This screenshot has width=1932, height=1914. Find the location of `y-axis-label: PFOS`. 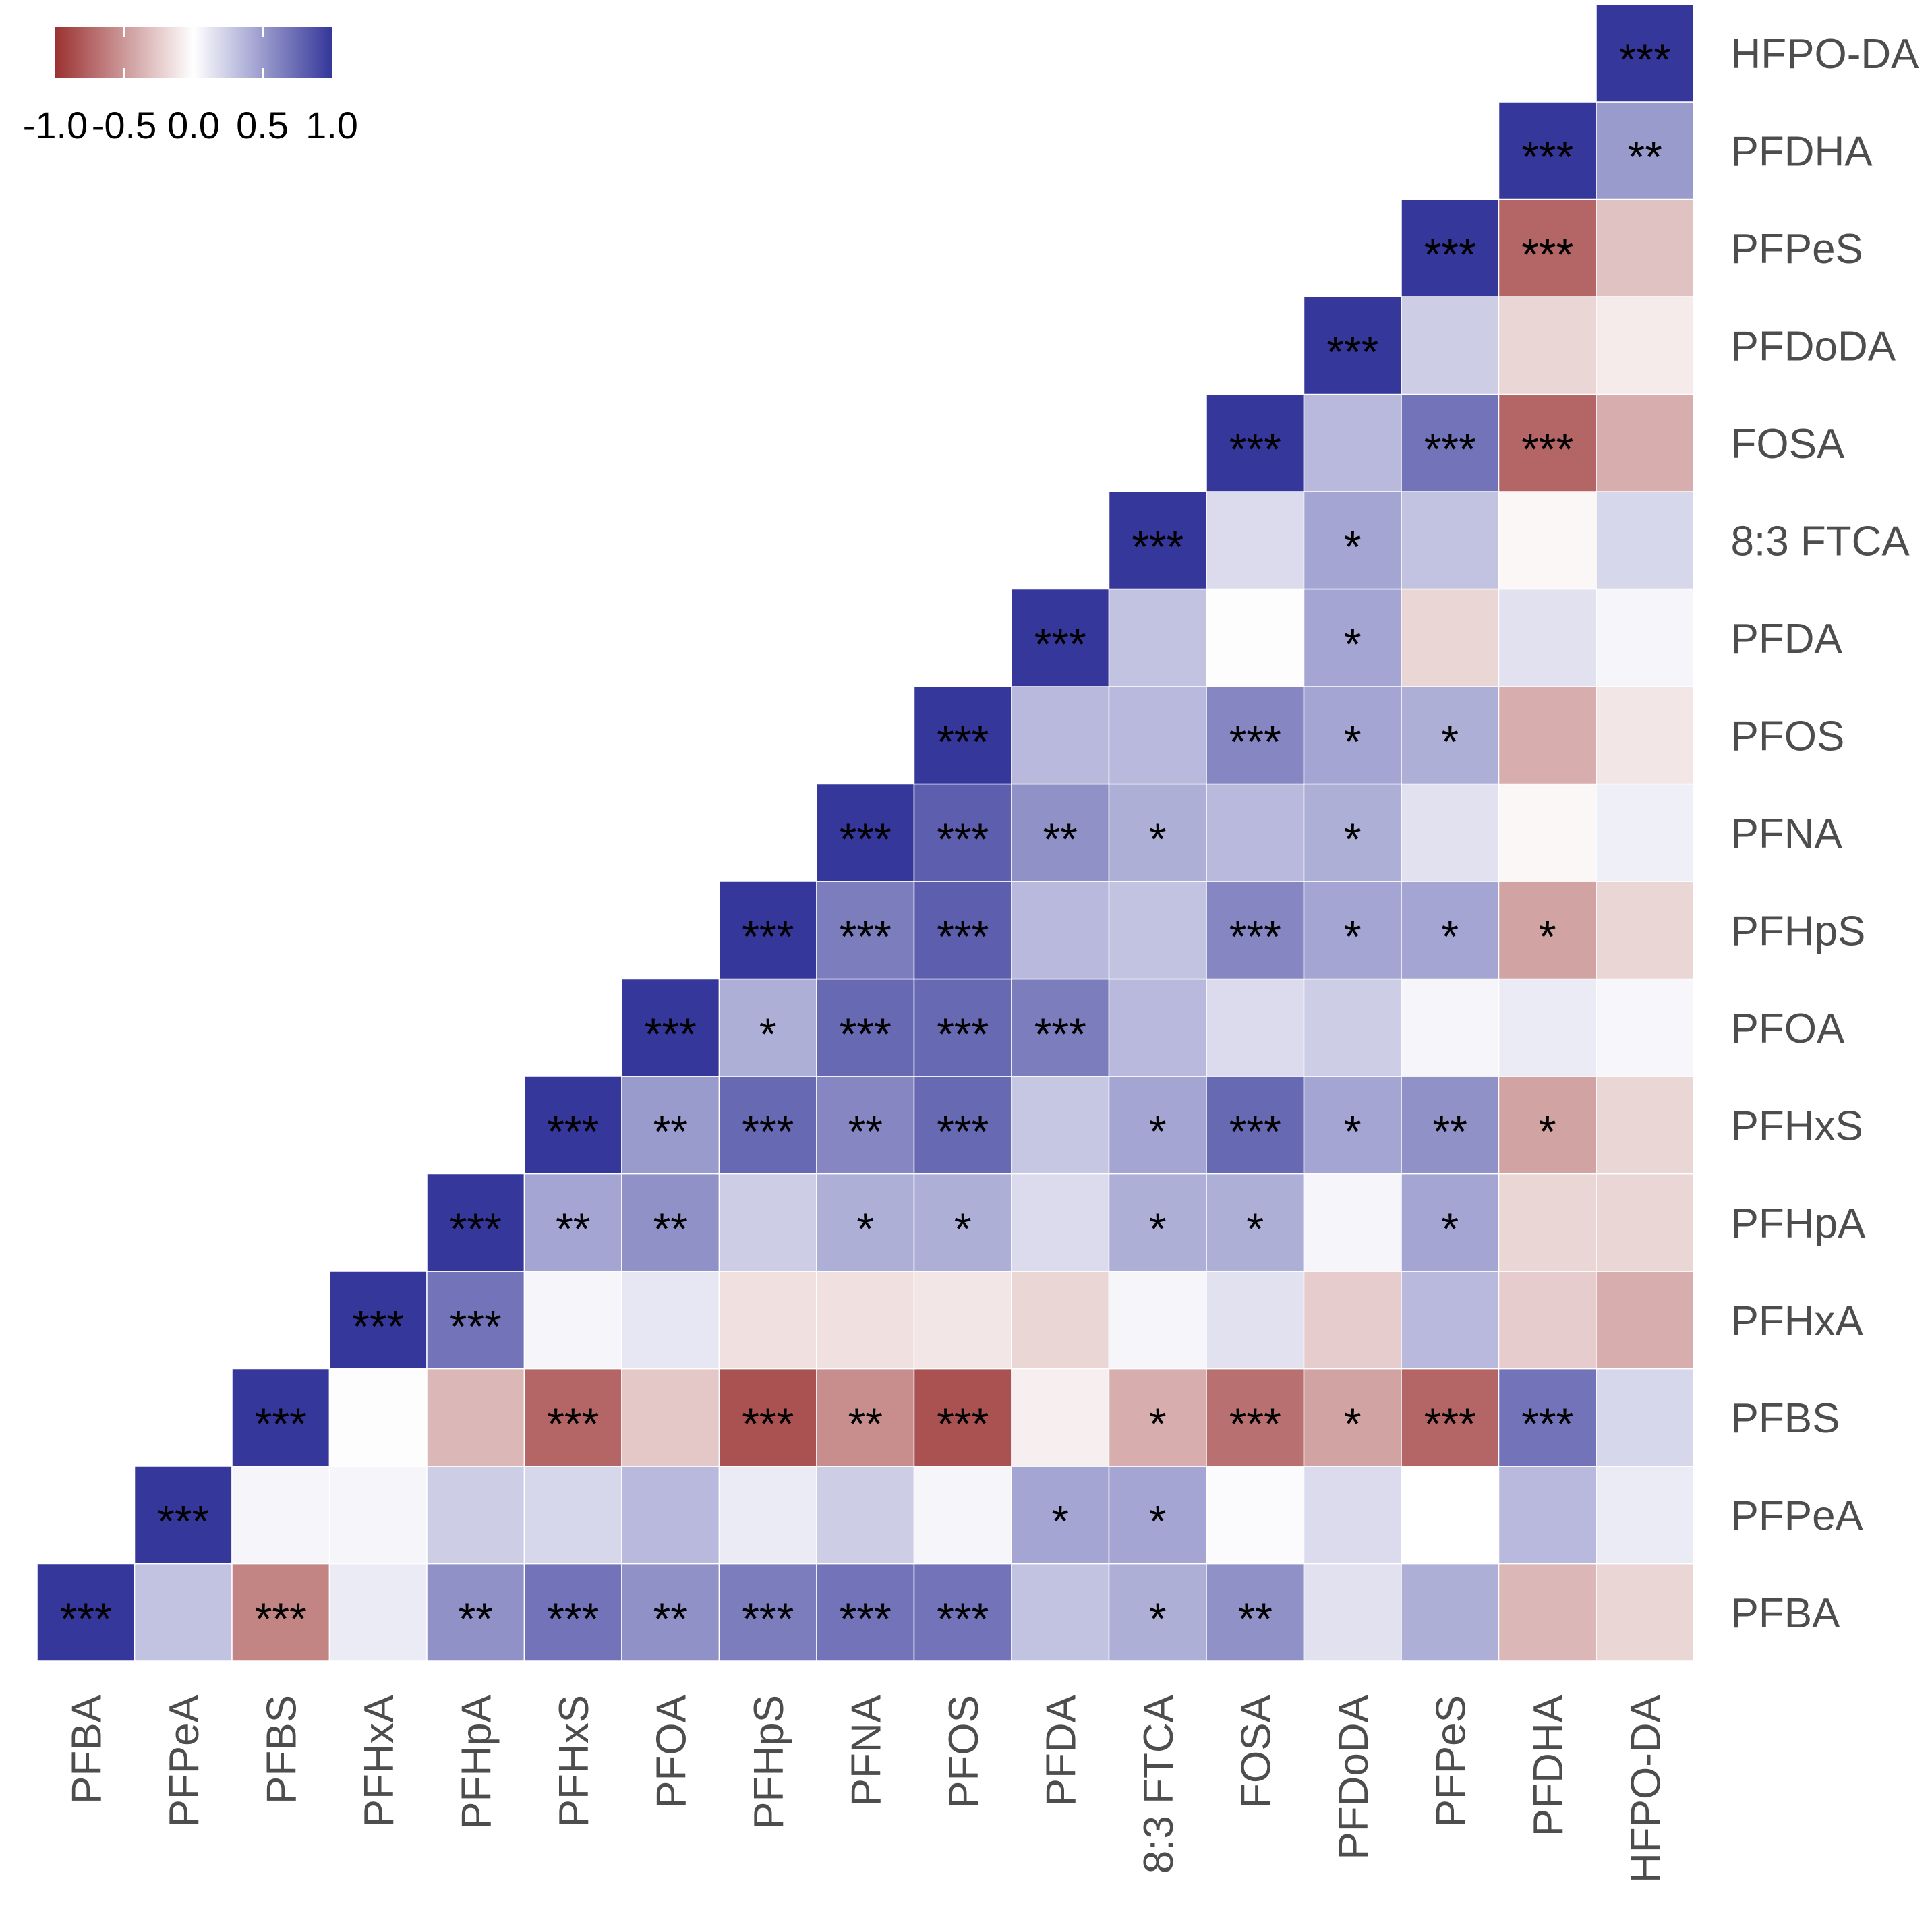

y-axis-label: PFOS is located at coordinates (1788, 736).